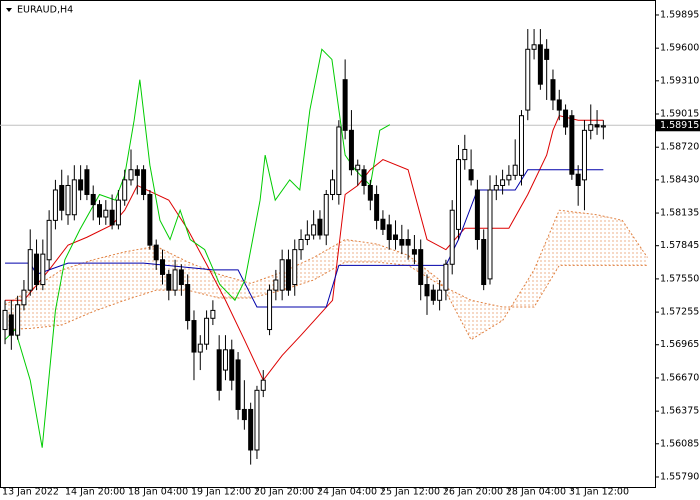  I want to click on y-tick-label: 1.56965, so click(679, 344).